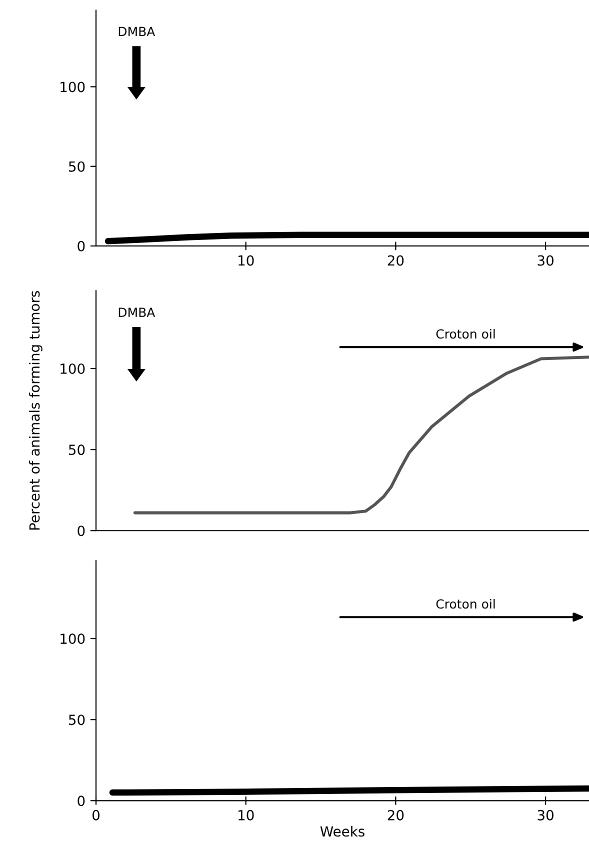 The height and width of the screenshot is (860, 589). Describe the element at coordinates (35, 410) in the screenshot. I see `y-axis-title: Percent of animals forming tumors` at that location.